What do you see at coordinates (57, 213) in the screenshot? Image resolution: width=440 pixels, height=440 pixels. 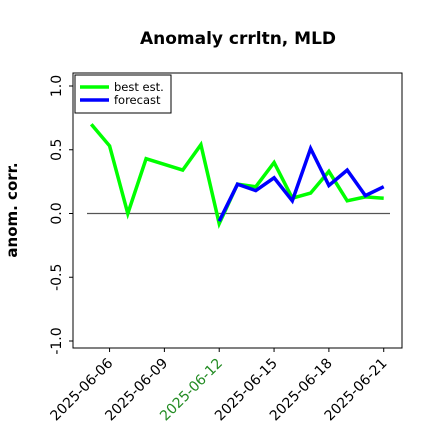 I see `y-tick-label: 0.0` at bounding box center [57, 213].